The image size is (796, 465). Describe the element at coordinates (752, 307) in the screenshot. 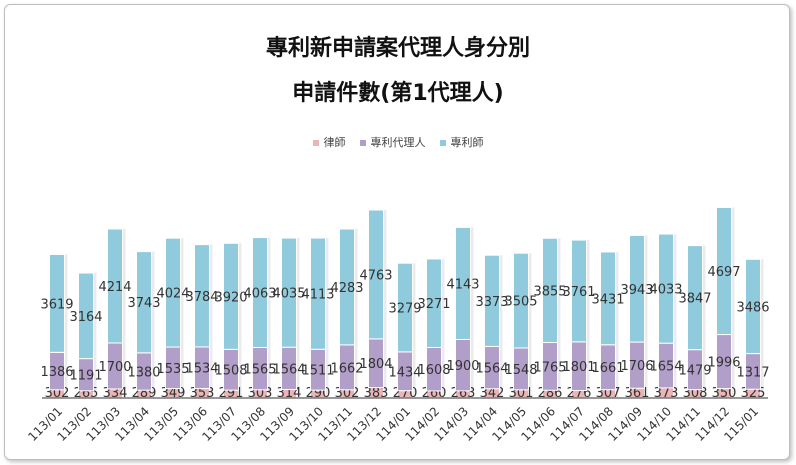

I see `data-label: 3486` at that location.